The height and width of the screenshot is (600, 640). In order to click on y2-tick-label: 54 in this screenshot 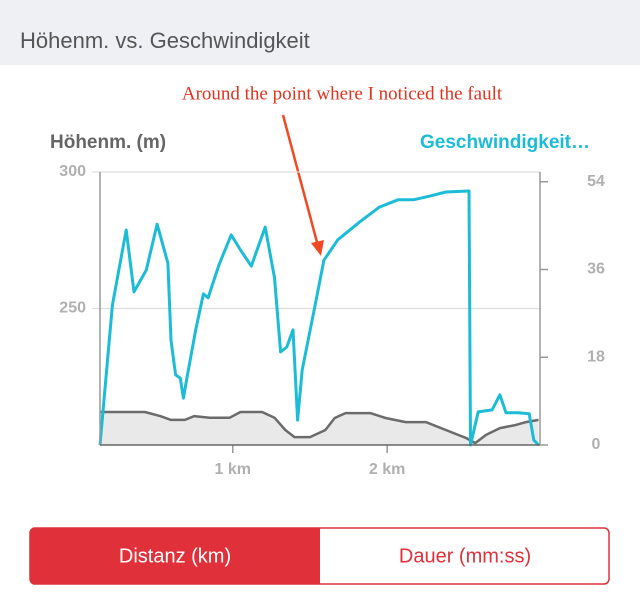, I will do `click(596, 181)`.